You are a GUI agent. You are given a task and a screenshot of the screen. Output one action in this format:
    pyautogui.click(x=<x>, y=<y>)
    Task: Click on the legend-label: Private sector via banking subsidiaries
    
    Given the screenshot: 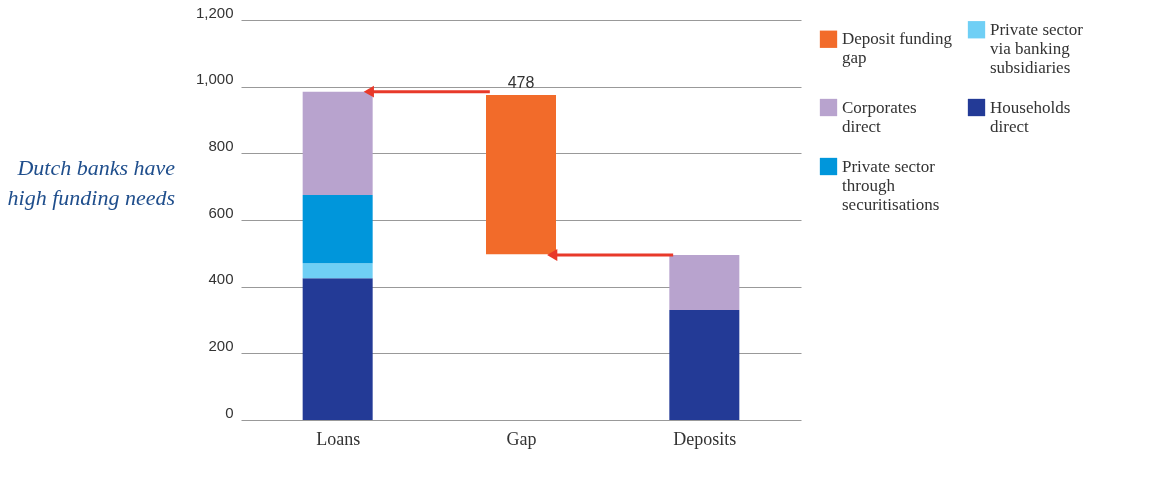 What is the action you would take?
    pyautogui.click(x=1037, y=48)
    